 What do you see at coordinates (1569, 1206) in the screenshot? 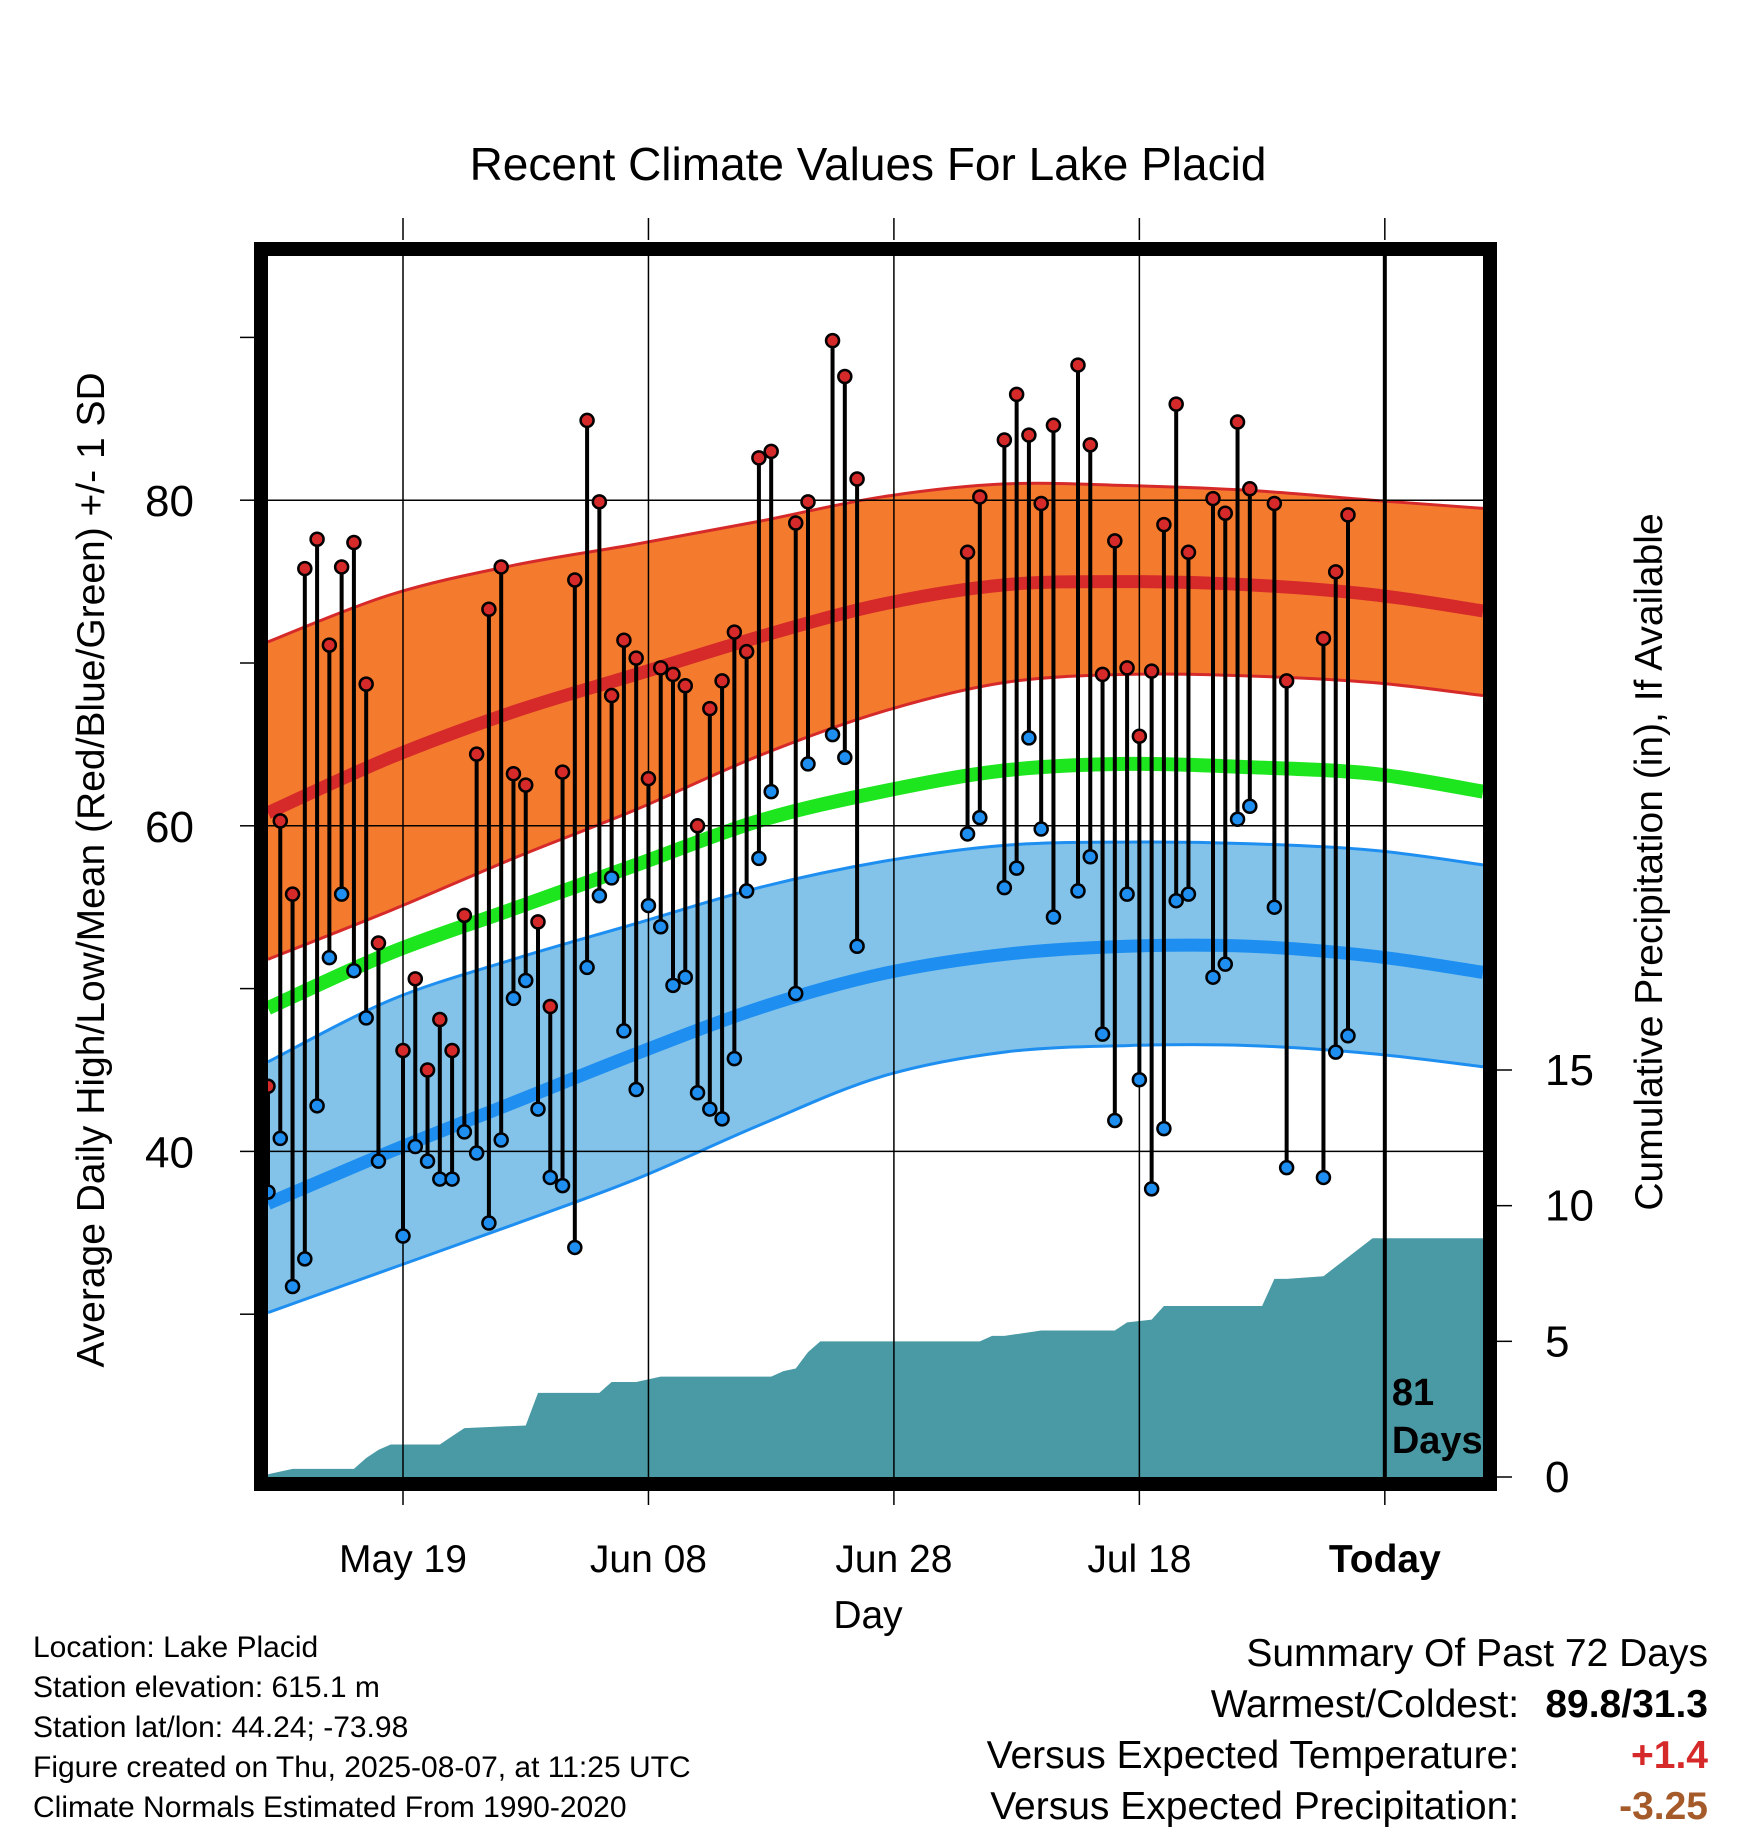
I see `y2-tick-label: 10` at bounding box center [1569, 1206].